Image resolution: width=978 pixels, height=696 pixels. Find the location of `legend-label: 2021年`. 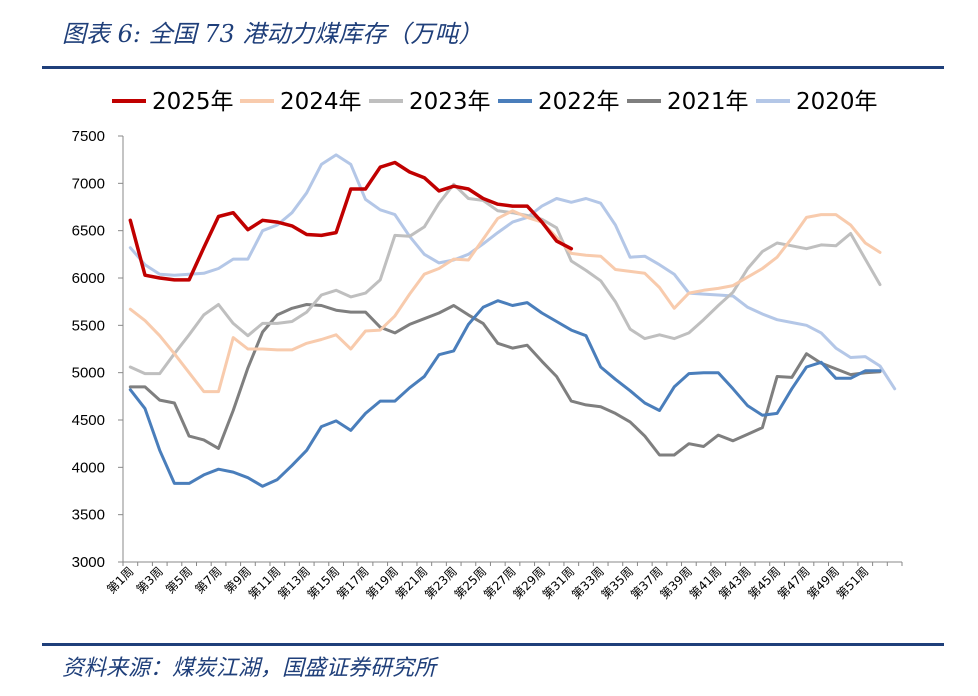

legend-label: 2021年 is located at coordinates (708, 102).